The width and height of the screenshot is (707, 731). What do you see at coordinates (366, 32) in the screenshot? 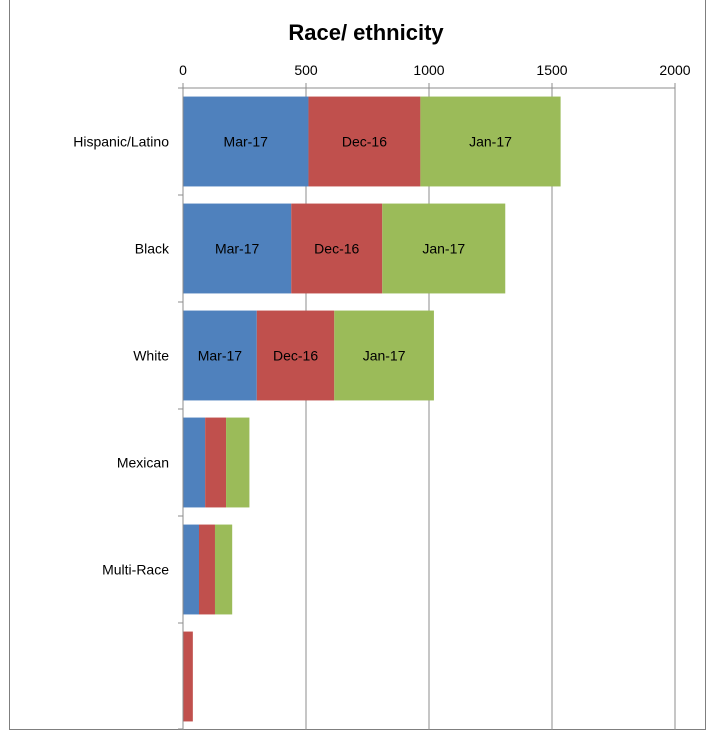
I see `chart-title: Race/ ethnicity` at bounding box center [366, 32].